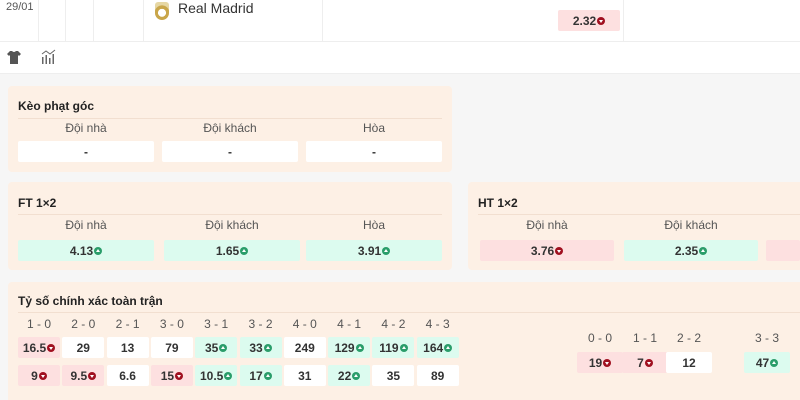  What do you see at coordinates (256, 347) in the screenshot?
I see `odd-value: 33` at bounding box center [256, 347].